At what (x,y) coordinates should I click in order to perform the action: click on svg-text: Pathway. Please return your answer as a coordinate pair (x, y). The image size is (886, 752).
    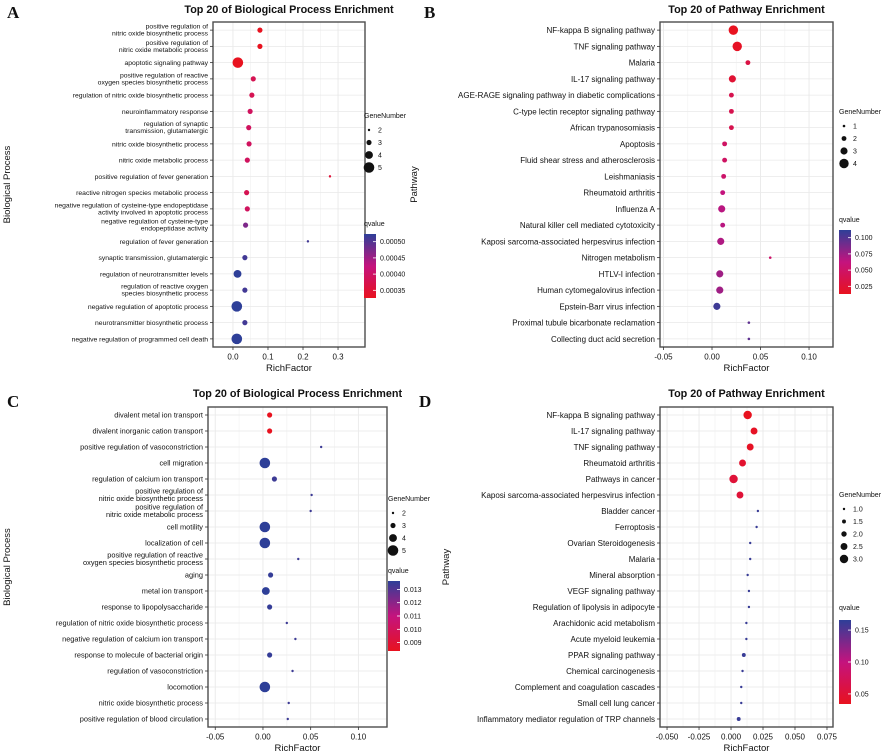
    Looking at the image, I should click on (446, 567).